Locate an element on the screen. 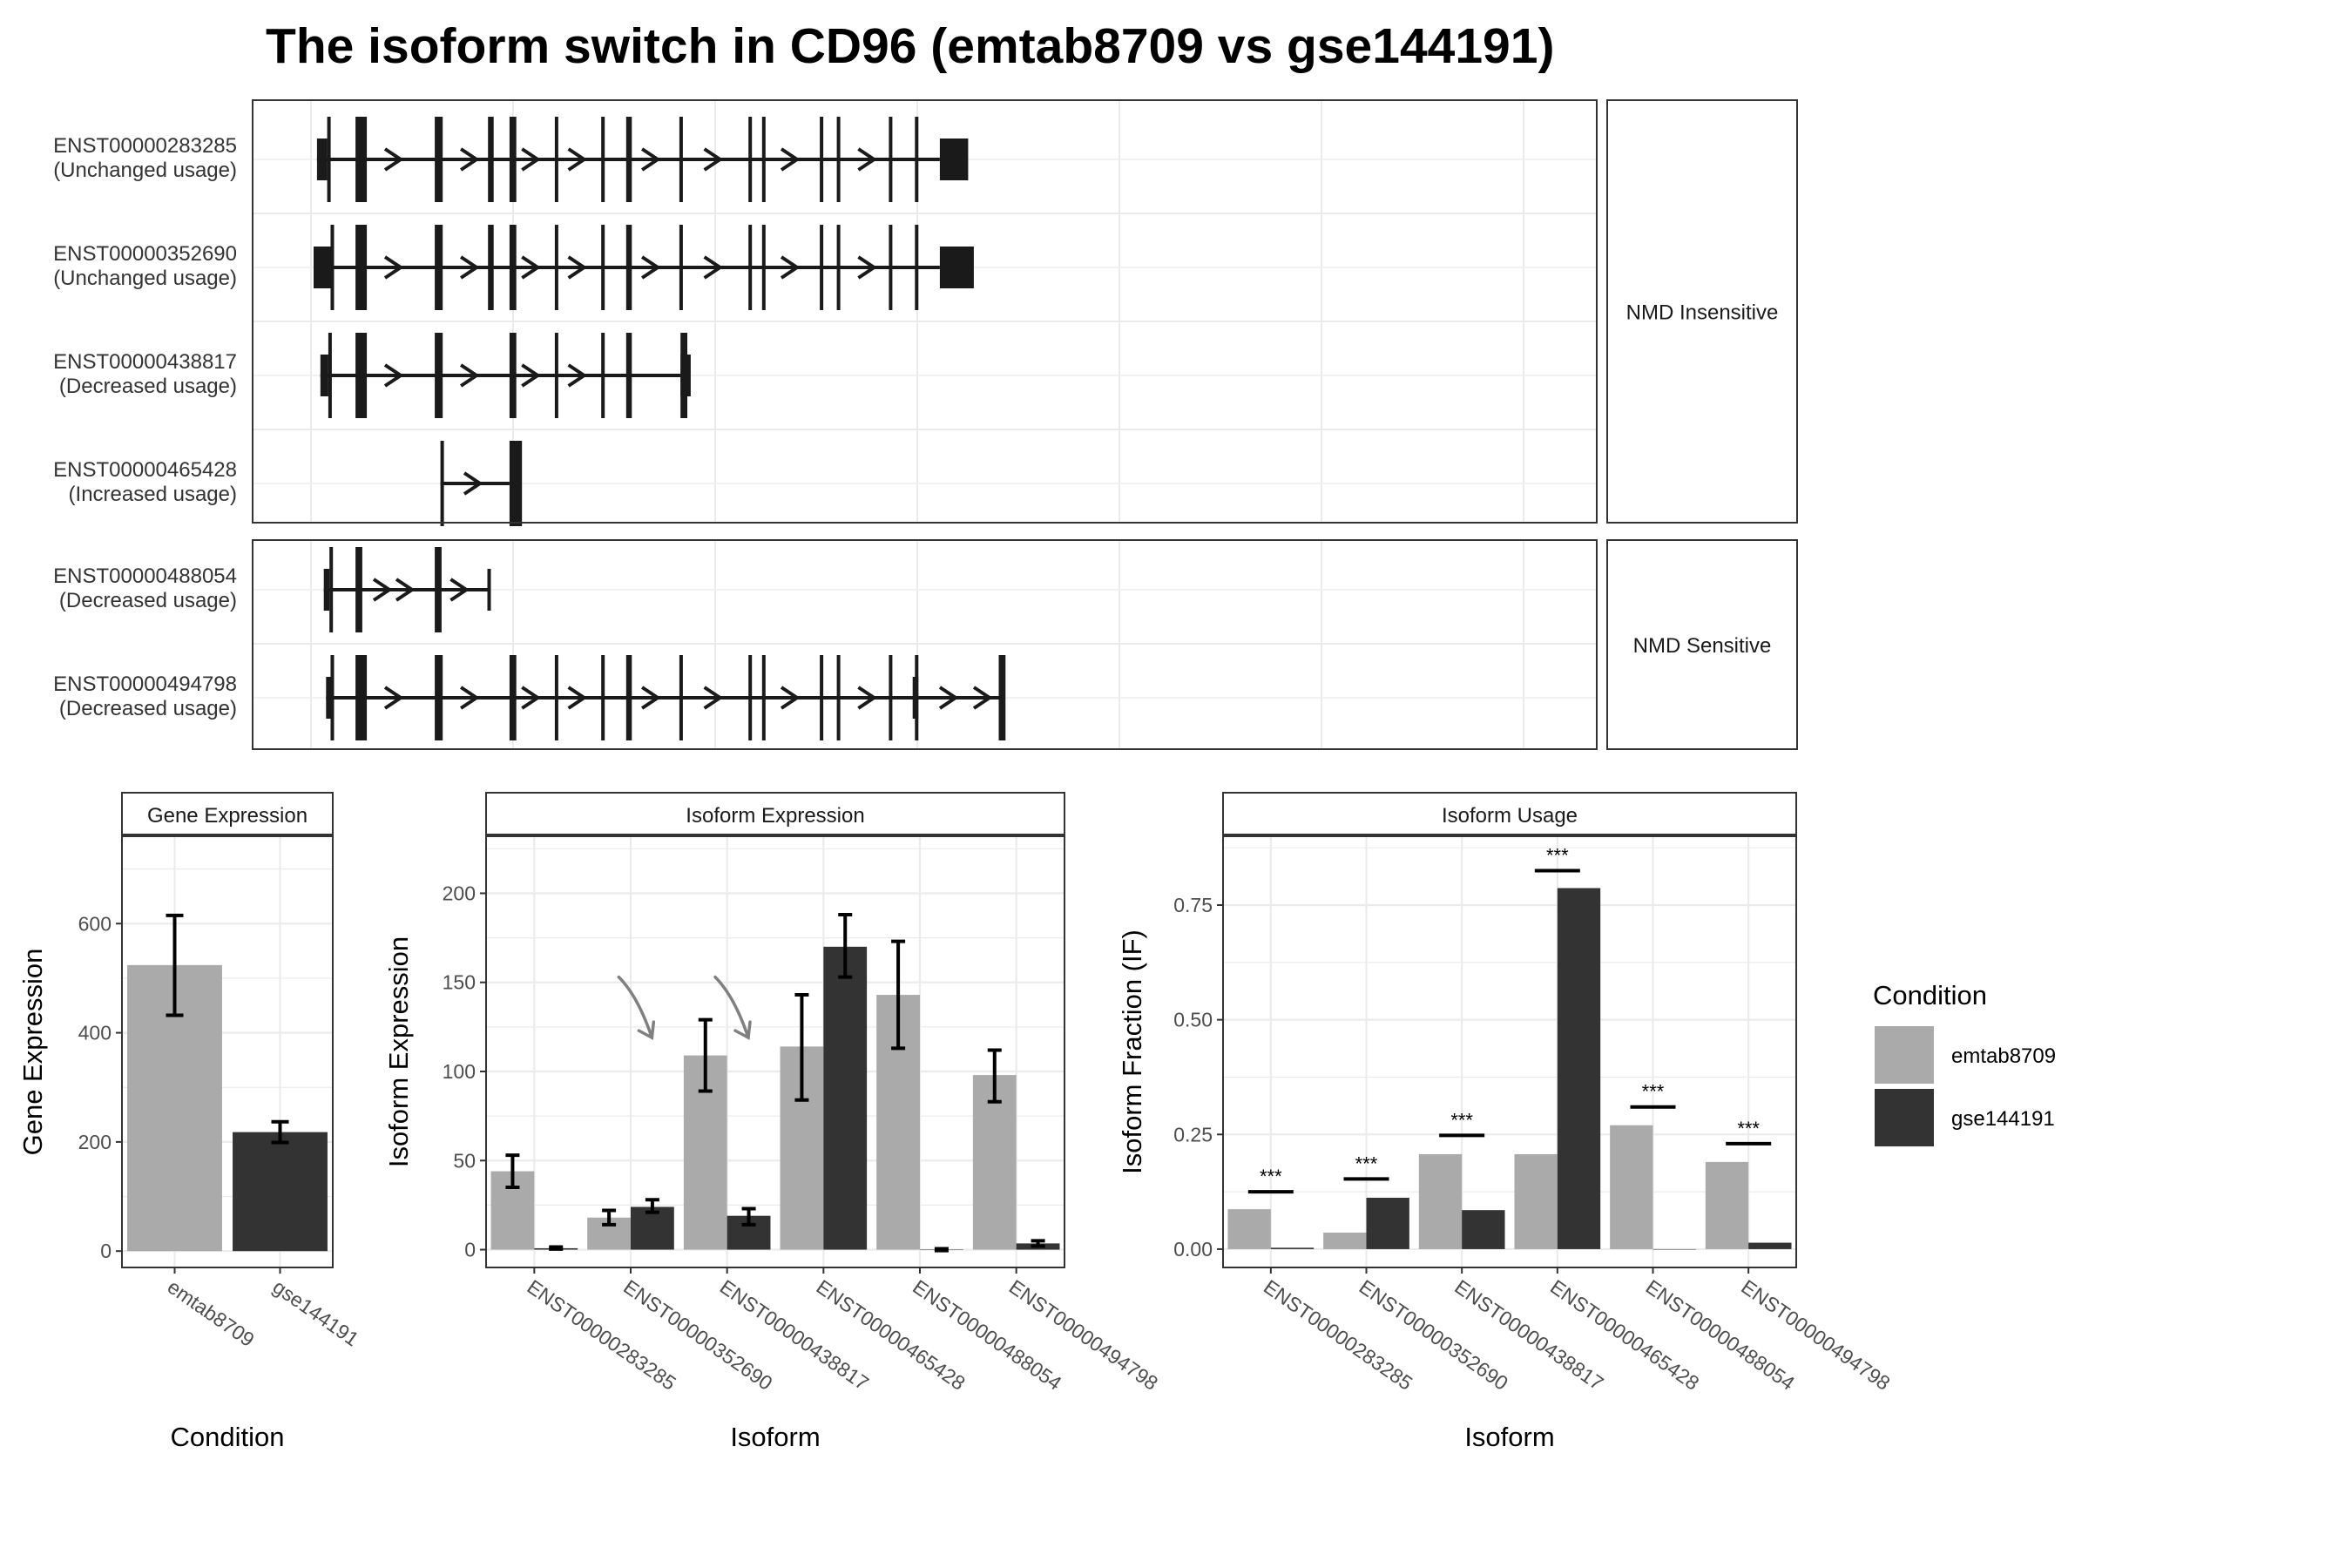 This screenshot has height=1568, width=2352. bar-gse144191-ENST00000352690 is located at coordinates (1388, 1223).